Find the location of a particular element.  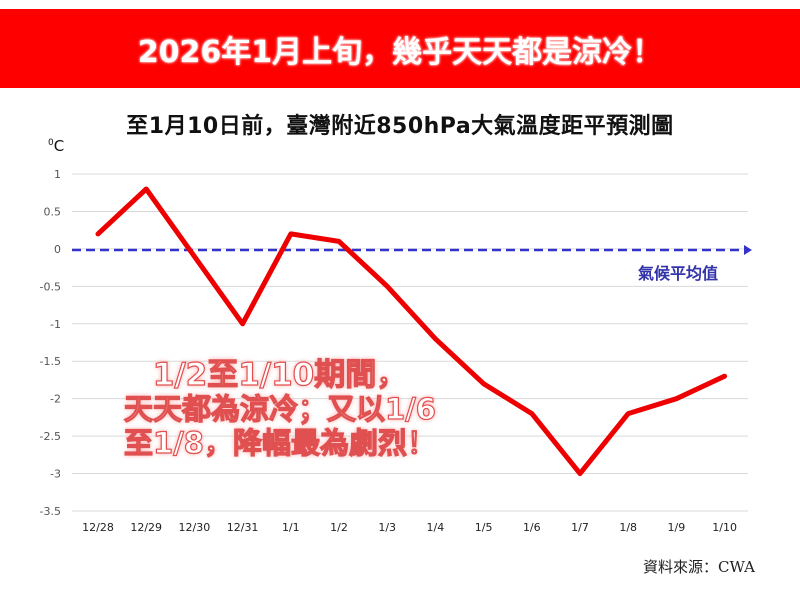

x-tick-label: 1/5 is located at coordinates (484, 527).